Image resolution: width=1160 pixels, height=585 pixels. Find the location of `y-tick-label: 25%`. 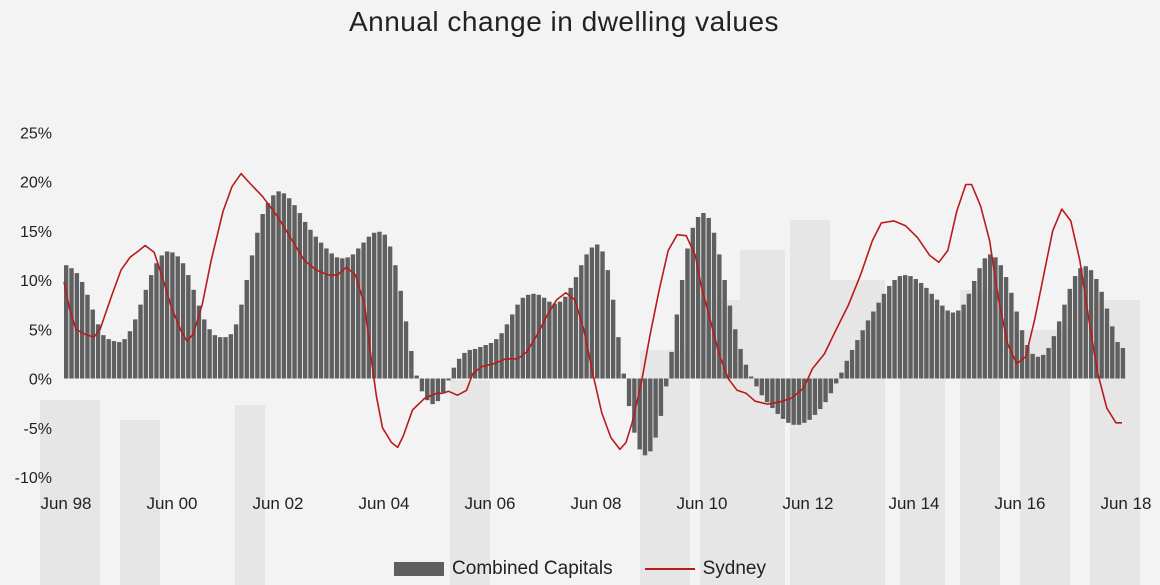

y-tick-label: 25% is located at coordinates (36, 133).